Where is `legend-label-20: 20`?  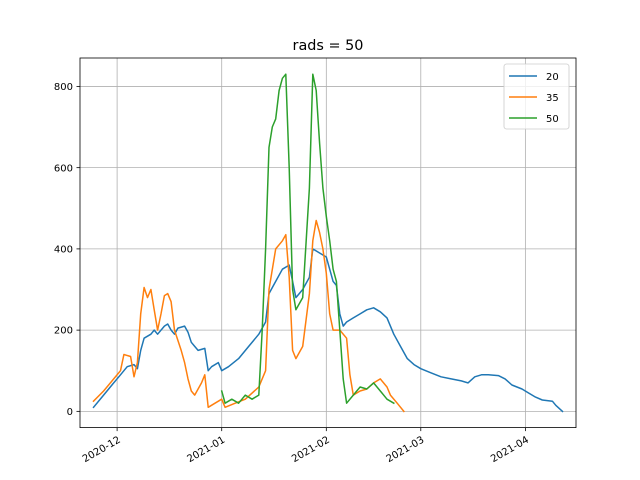 legend-label-20: 20 is located at coordinates (552, 77).